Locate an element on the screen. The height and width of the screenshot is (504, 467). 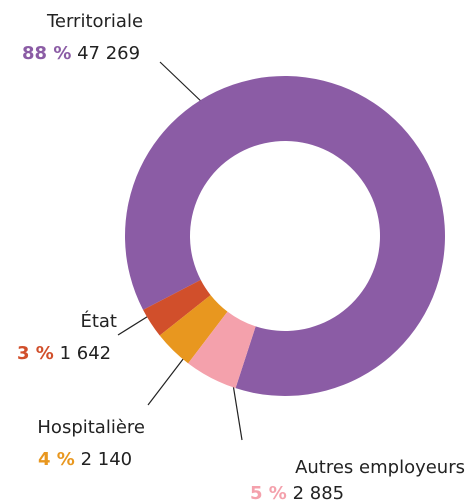
share-label: 3 % is located at coordinates (35, 353).